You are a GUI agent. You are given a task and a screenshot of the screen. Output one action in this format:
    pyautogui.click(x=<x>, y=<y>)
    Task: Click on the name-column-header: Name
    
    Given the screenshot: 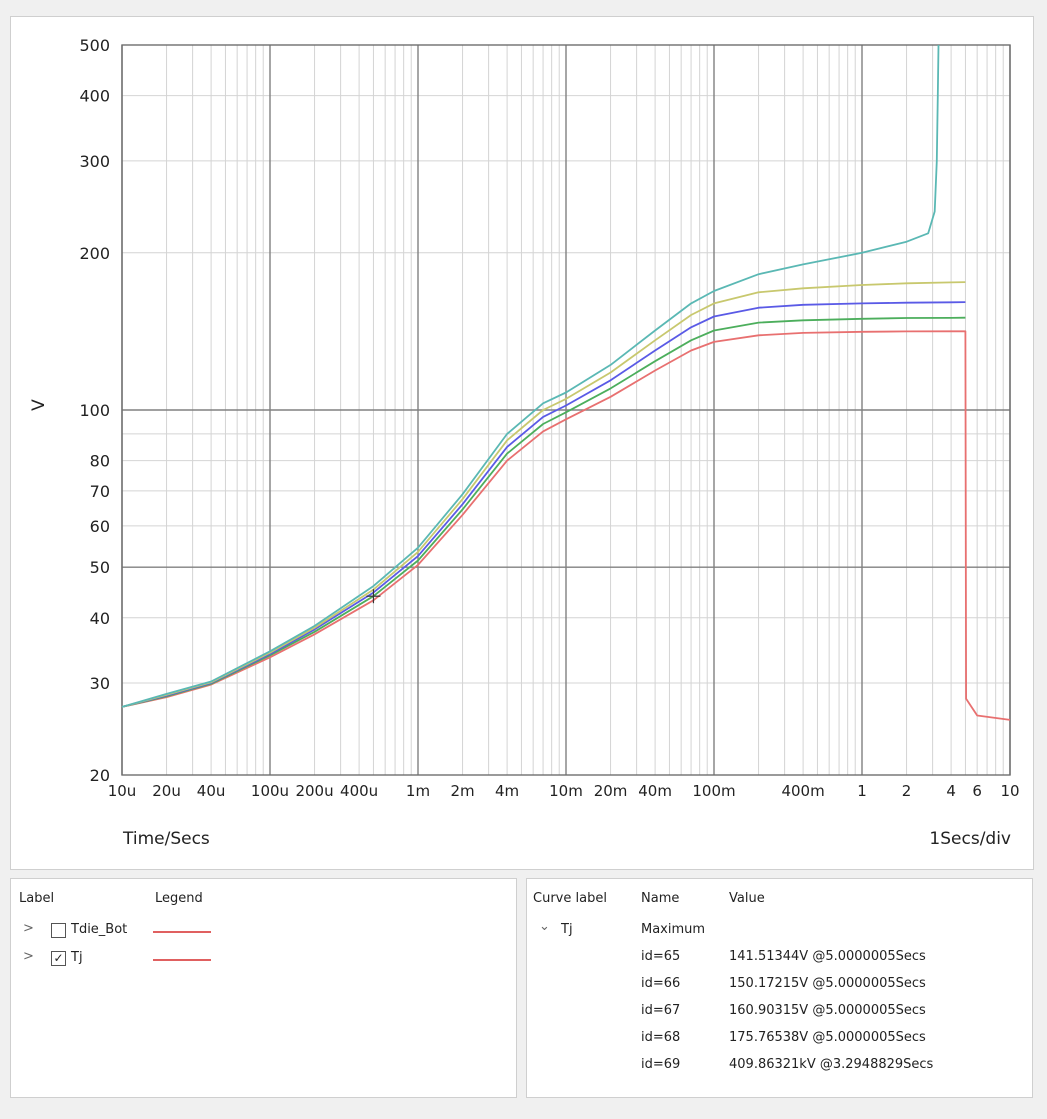 What is the action you would take?
    pyautogui.click(x=660, y=898)
    